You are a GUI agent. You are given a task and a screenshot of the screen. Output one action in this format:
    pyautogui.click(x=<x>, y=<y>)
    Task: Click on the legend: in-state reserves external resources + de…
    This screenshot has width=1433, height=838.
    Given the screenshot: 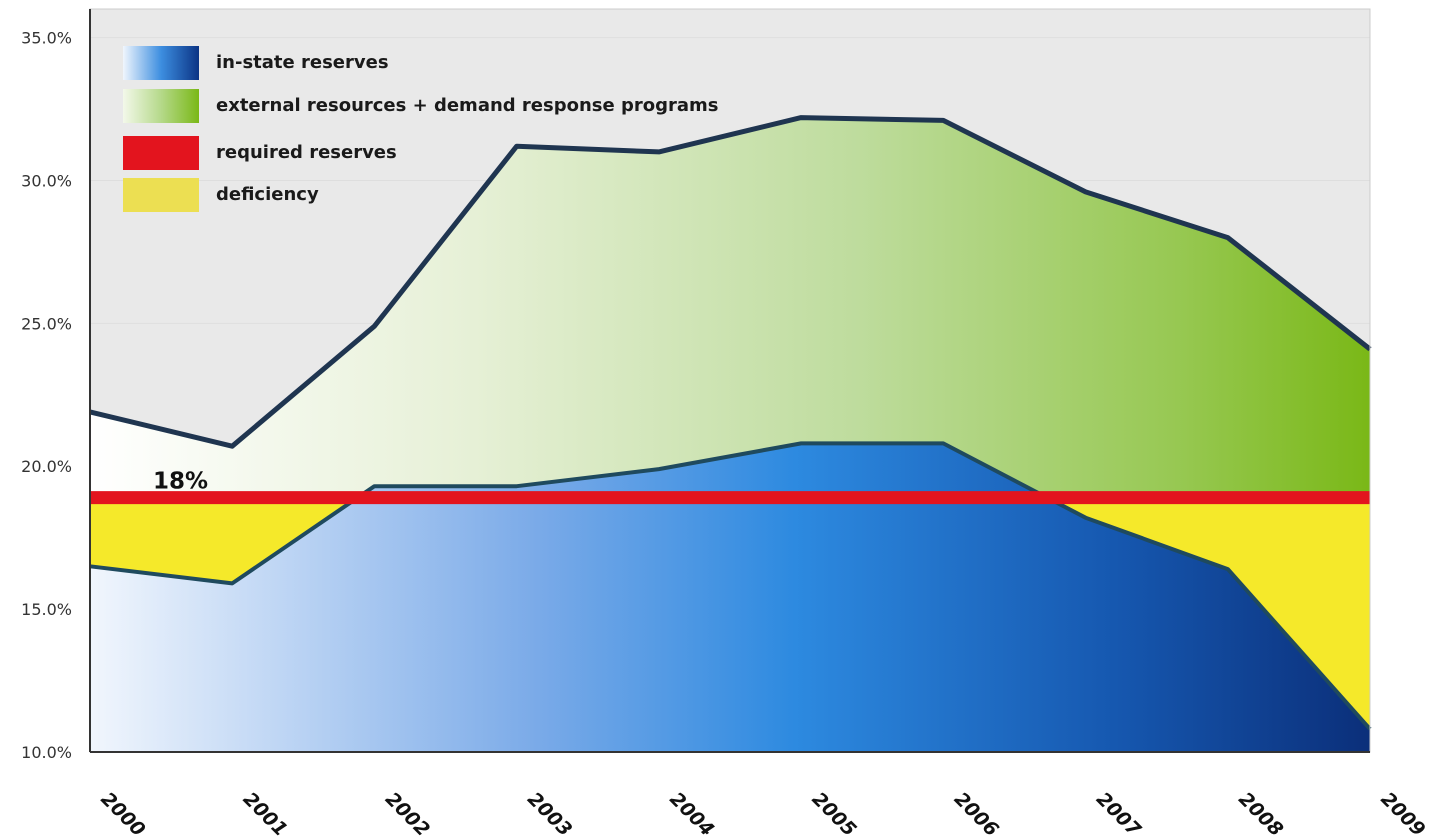 What is the action you would take?
    pyautogui.click(x=421, y=129)
    